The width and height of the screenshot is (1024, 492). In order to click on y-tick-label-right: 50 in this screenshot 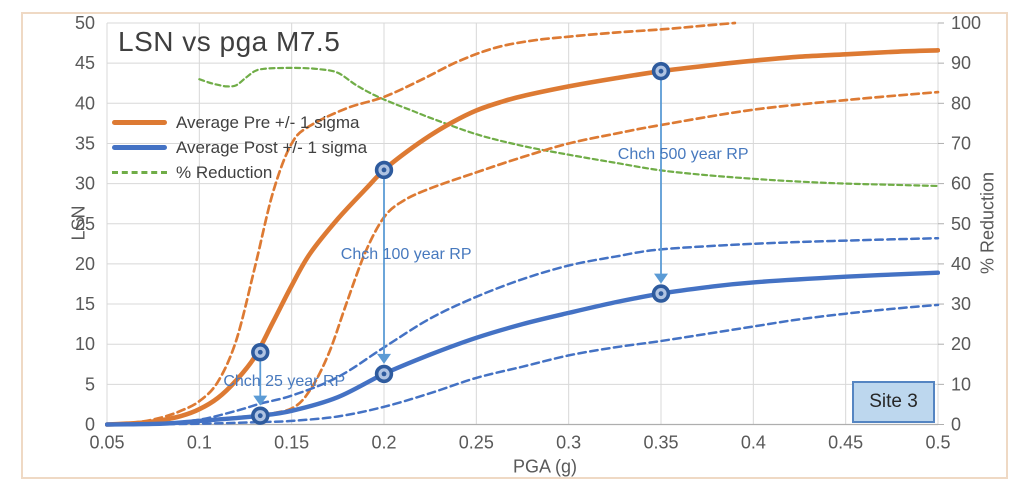, I will do `click(961, 224)`.